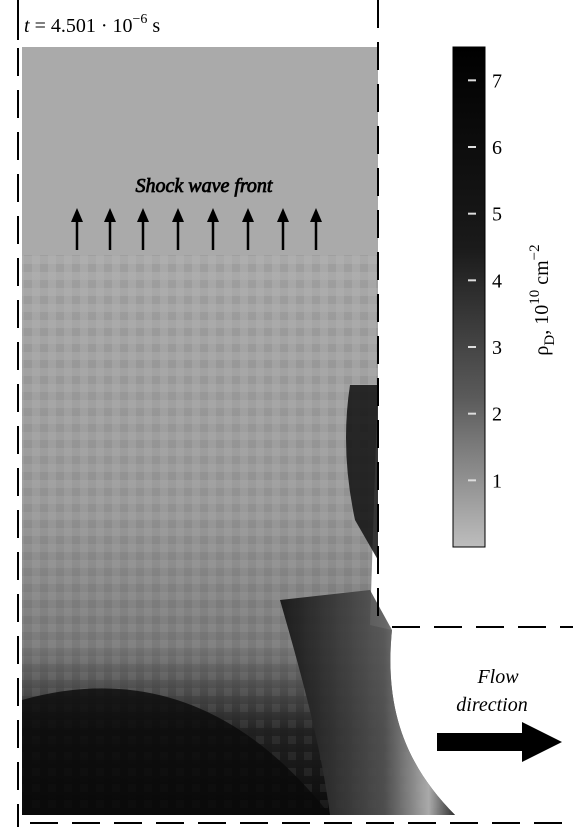 The width and height of the screenshot is (573, 827). What do you see at coordinates (535, 252) in the screenshot?
I see `colorbar-exponent: −2` at bounding box center [535, 252].